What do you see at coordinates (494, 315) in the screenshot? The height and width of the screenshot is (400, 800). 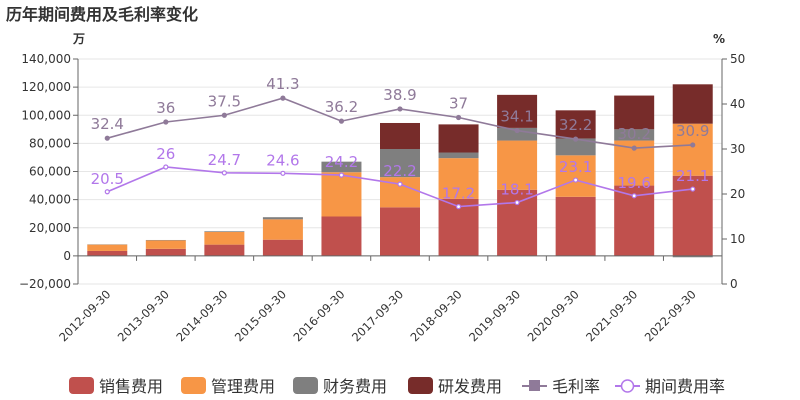 I see `x-tick-label: 2019-09-30` at bounding box center [494, 315].